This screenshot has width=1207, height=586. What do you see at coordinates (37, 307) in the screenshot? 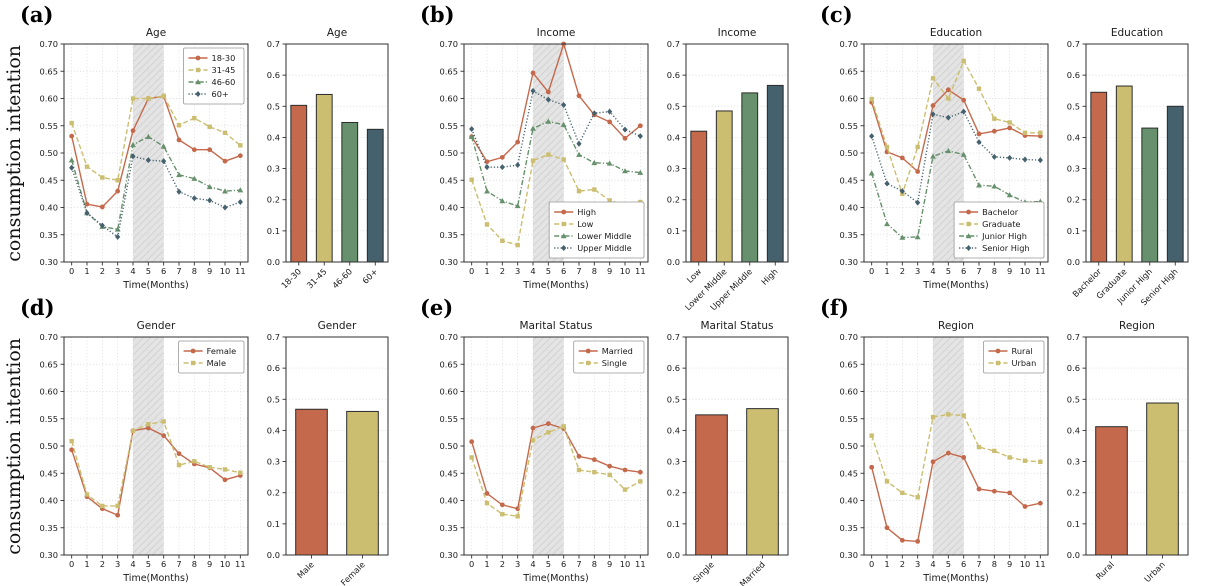
I see `panel-label-d: (d)` at bounding box center [37, 307].